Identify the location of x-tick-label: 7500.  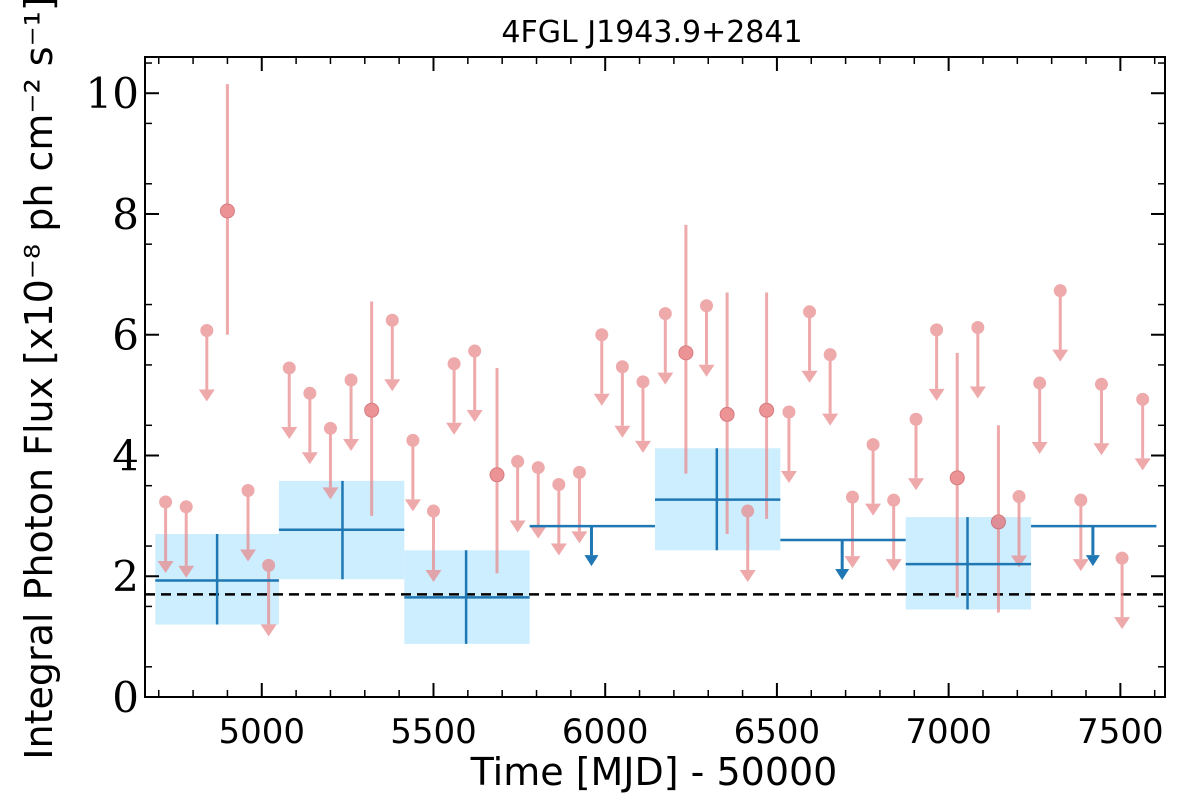
(1120, 732).